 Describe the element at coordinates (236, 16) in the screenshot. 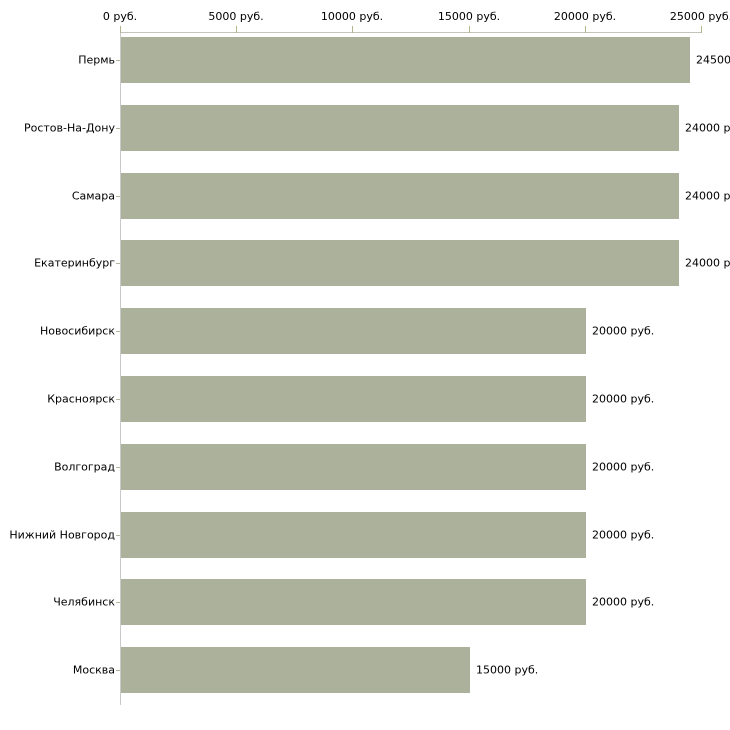

I see `x-axis-tick-label: 5000 руб.` at that location.